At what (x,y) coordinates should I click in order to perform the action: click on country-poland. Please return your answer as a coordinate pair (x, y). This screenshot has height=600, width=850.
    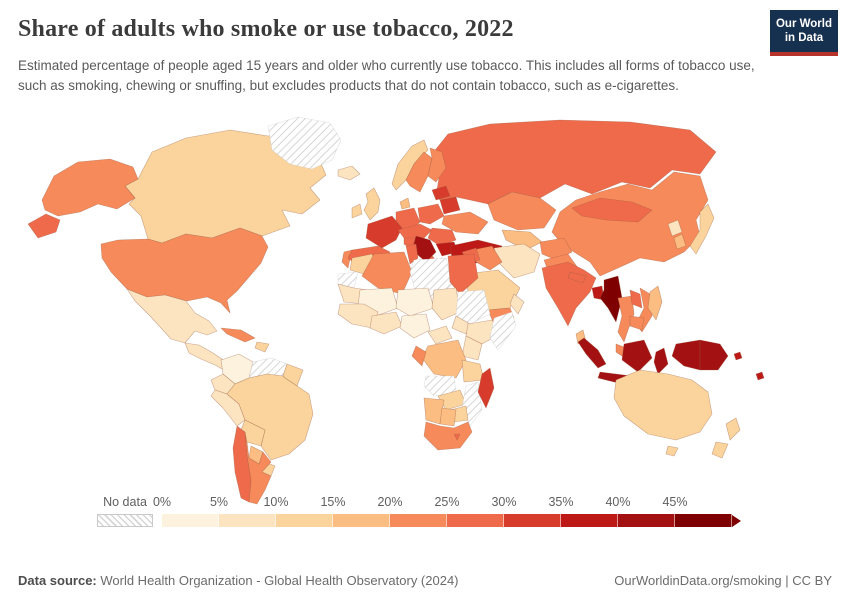
    Looking at the image, I should click on (431, 214).